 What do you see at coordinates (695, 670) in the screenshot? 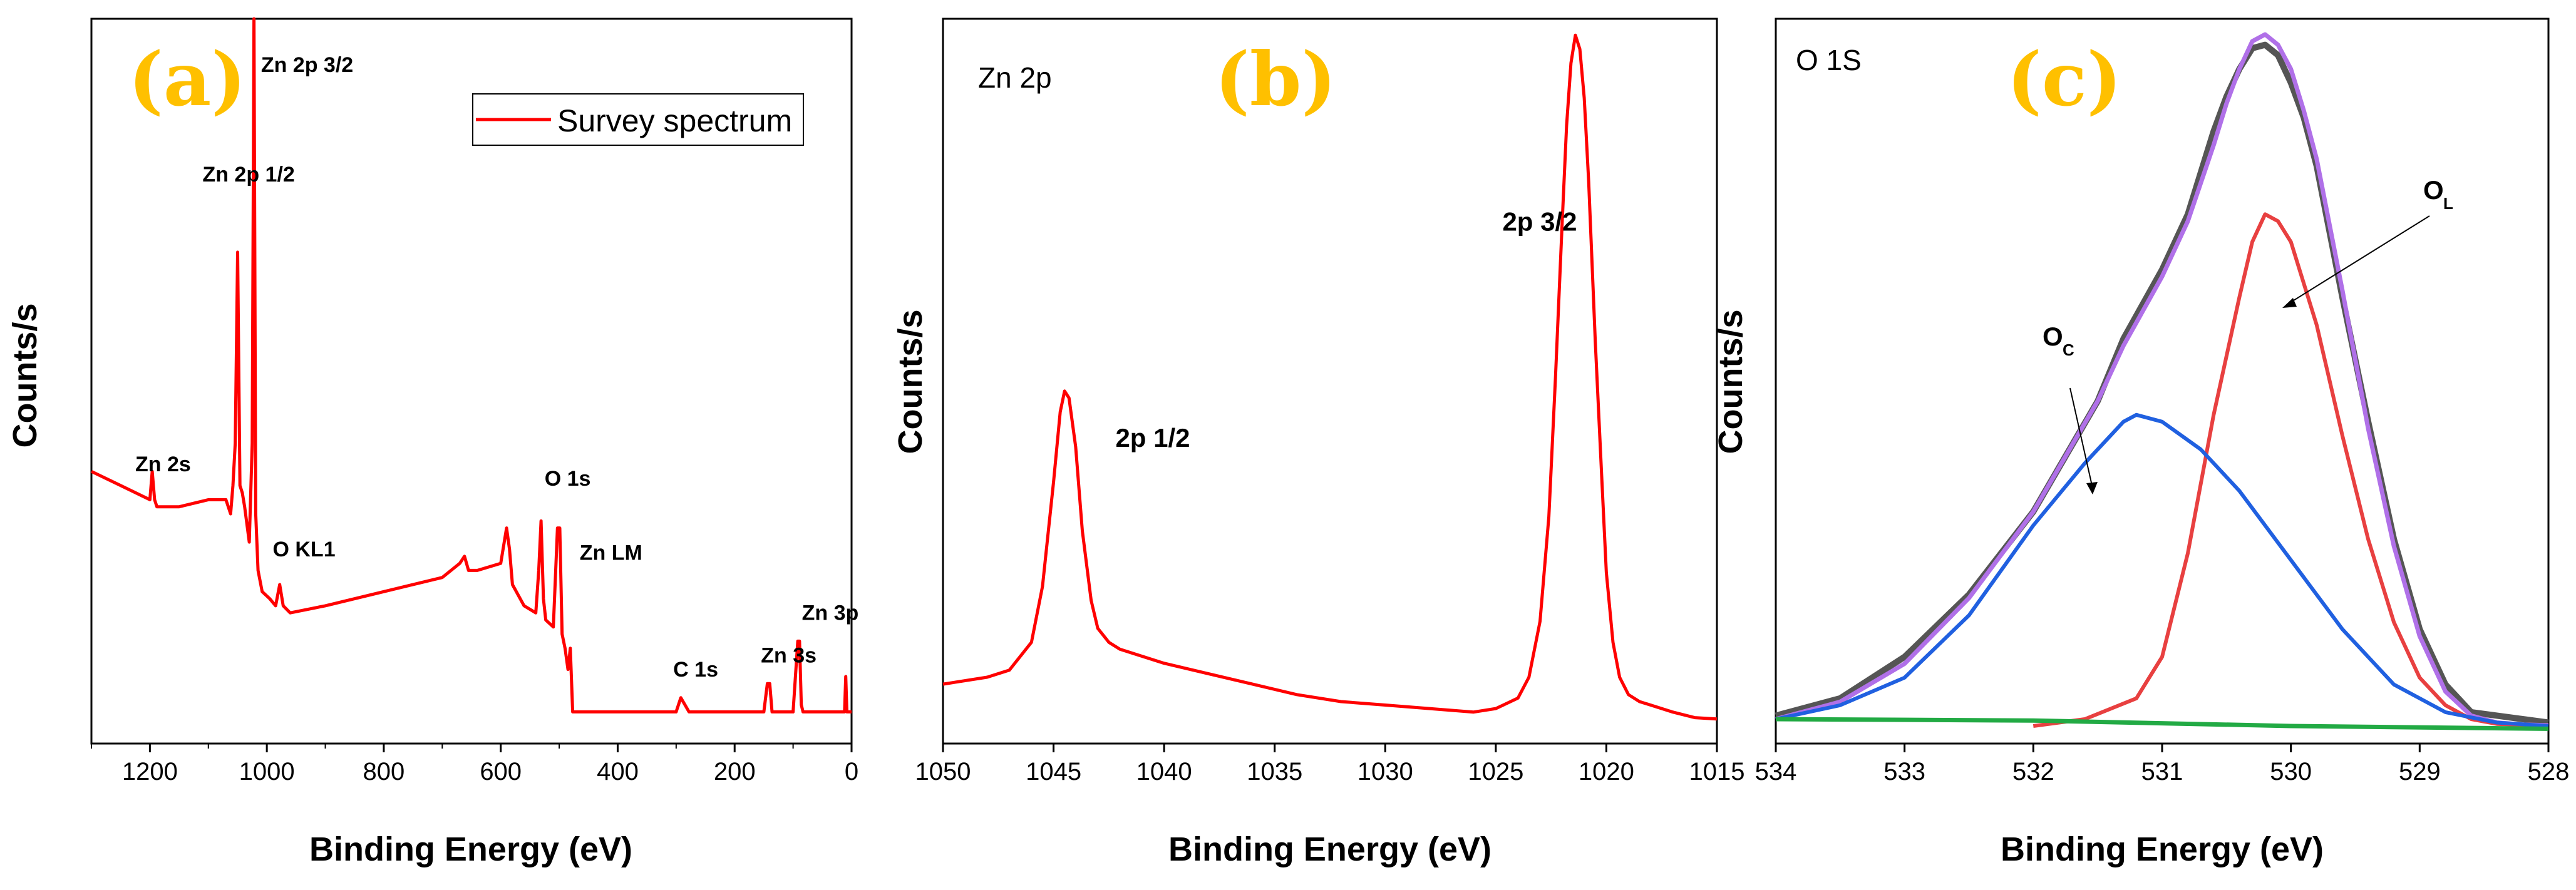
I see `peak-label: C 1s` at bounding box center [695, 670].